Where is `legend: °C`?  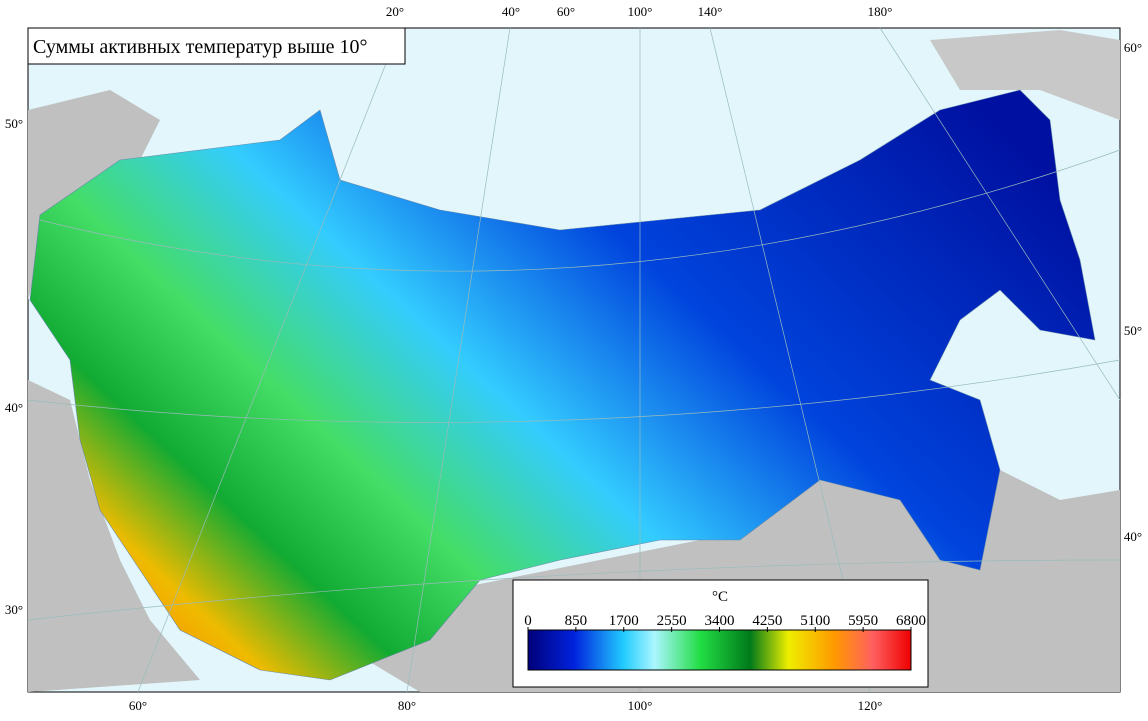 legend: °C is located at coordinates (720, 633).